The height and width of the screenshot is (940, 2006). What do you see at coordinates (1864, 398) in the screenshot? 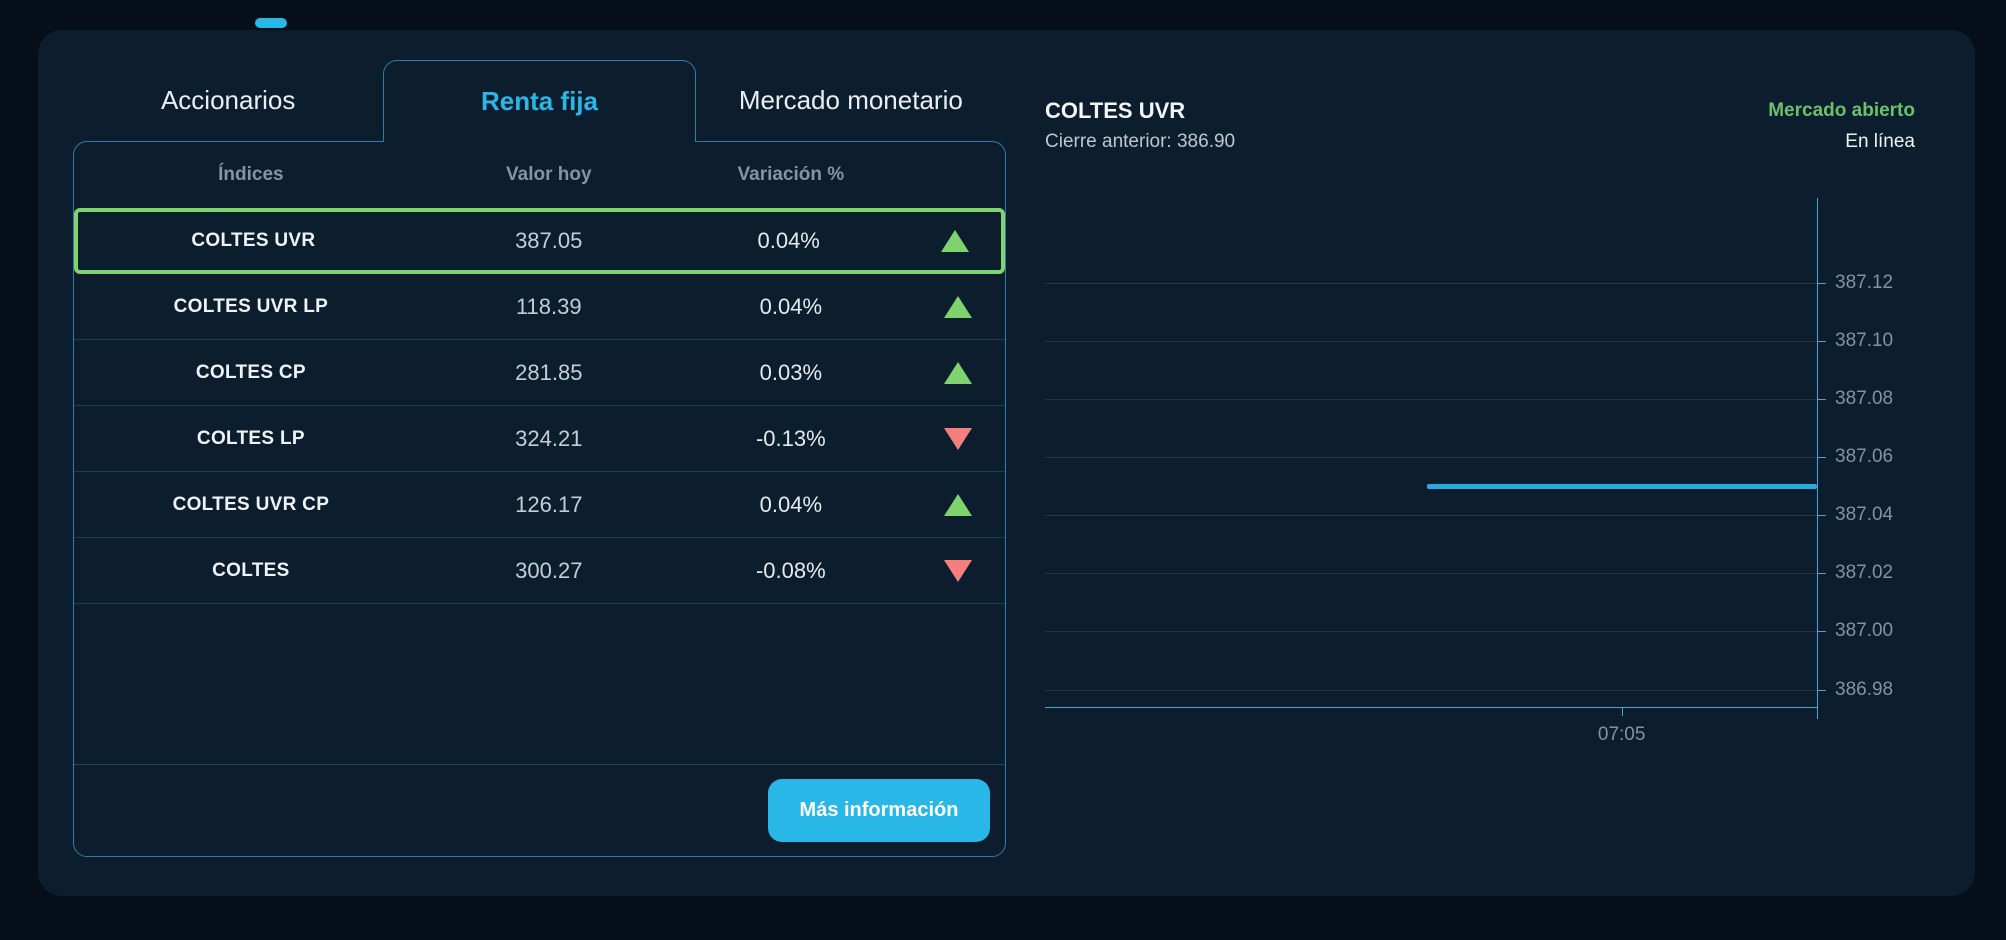
I see `y-tick-label: 387.08` at bounding box center [1864, 398].